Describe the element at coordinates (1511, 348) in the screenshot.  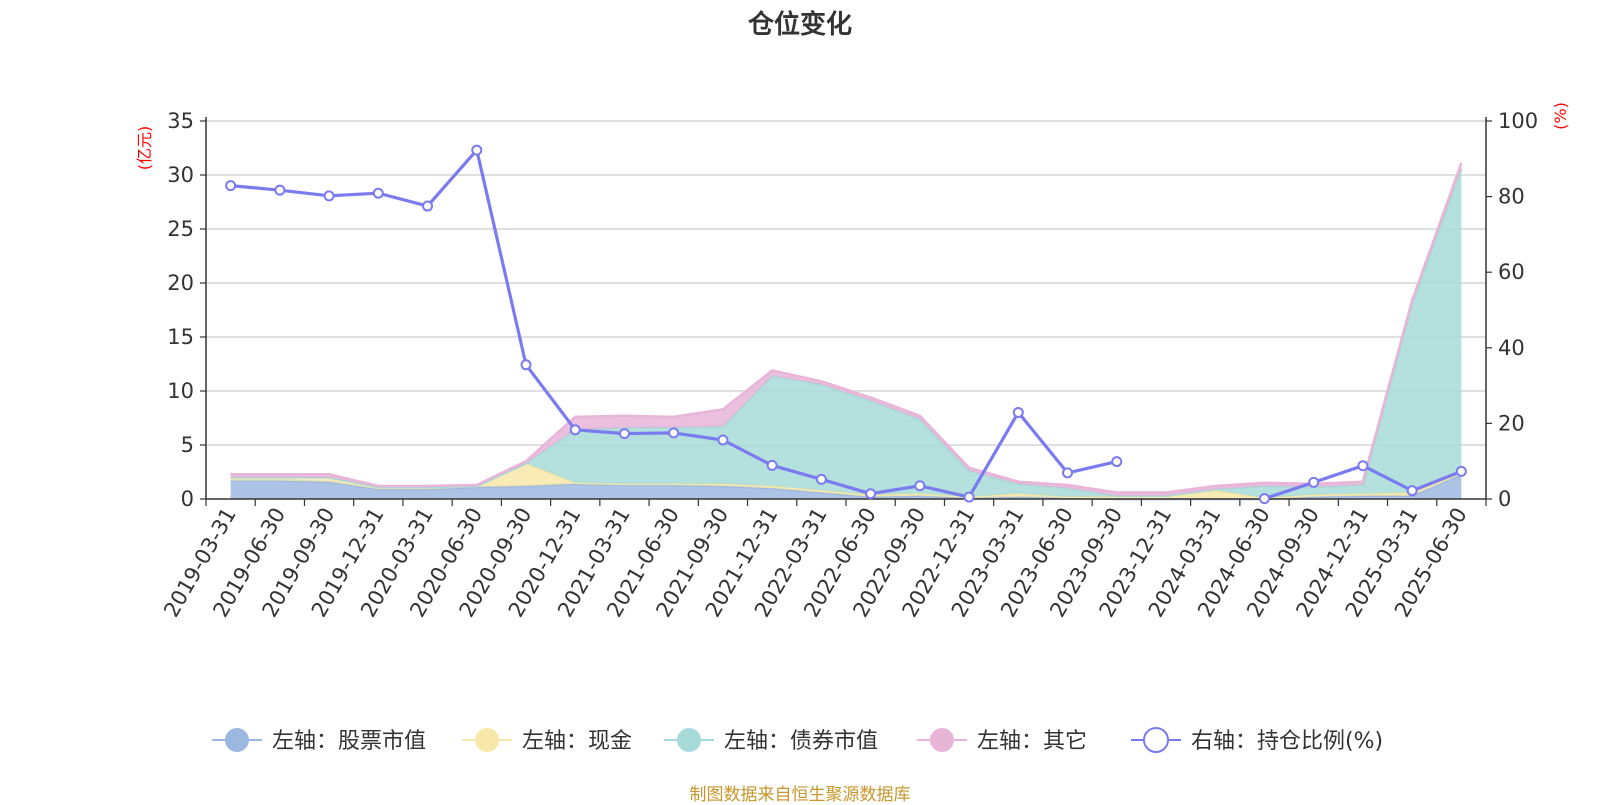
I see `right-axis-tick-label: 40` at that location.